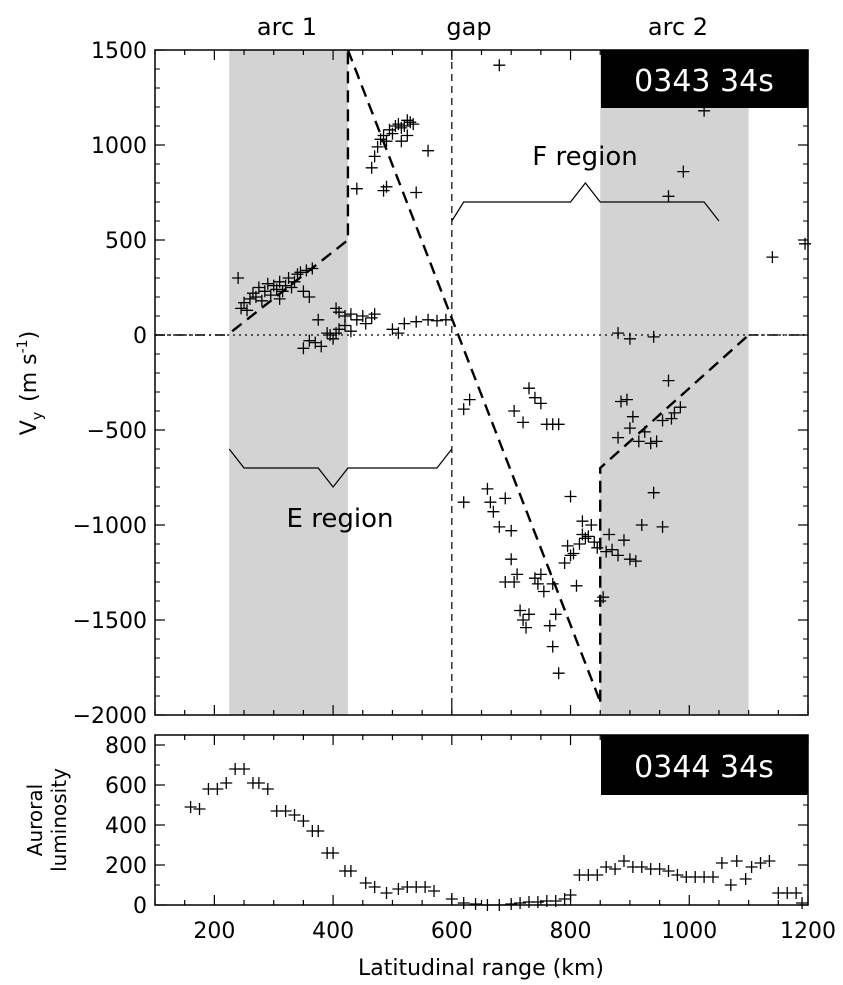 The width and height of the screenshot is (843, 985). What do you see at coordinates (35, 820) in the screenshot?
I see `y-axis-label-bottom-line1: Auroral` at bounding box center [35, 820].